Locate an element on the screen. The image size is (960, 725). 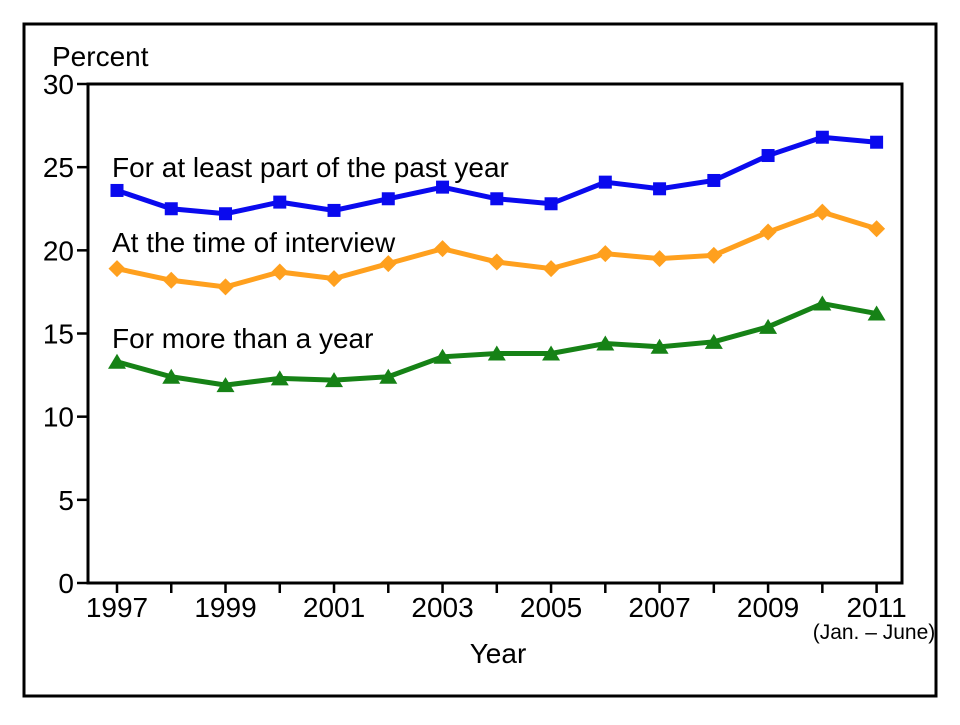
x-tick-label: 2005 is located at coordinates (551, 607).